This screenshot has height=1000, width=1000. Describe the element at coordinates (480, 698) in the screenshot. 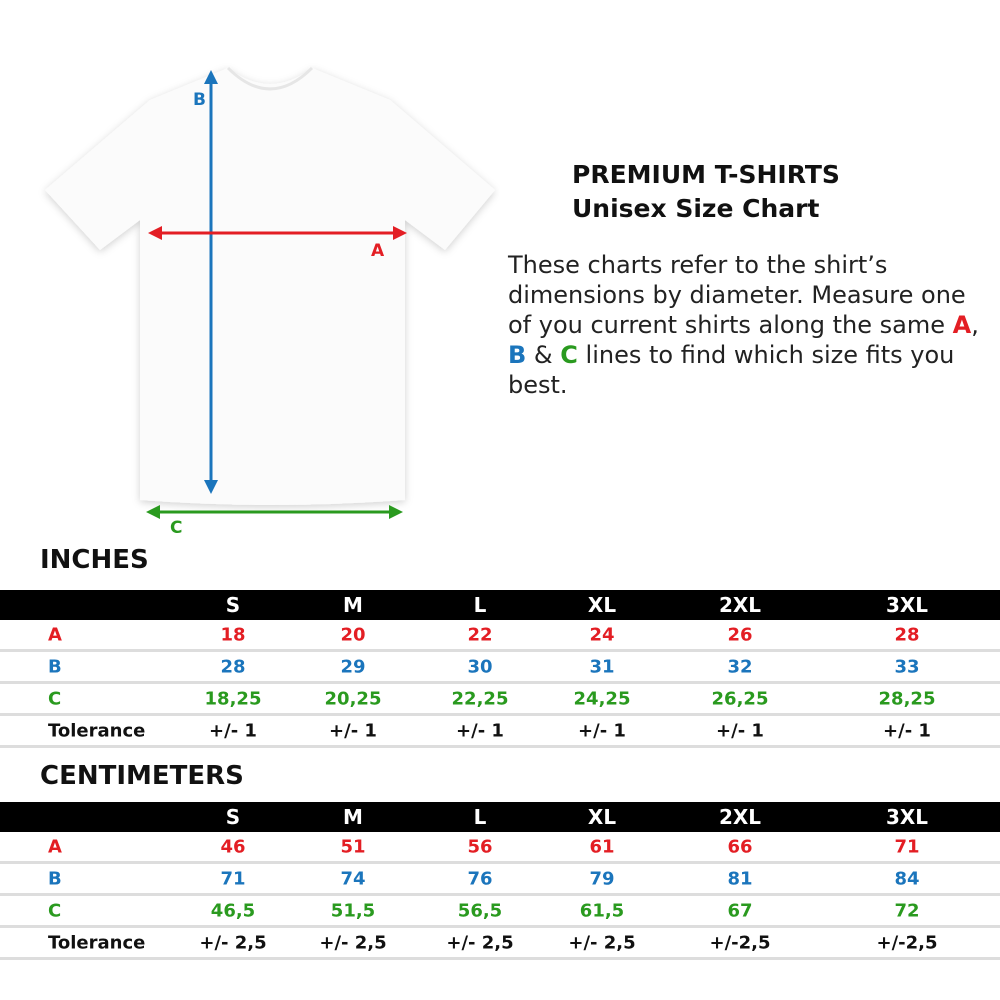

I see `table-cell: 22,25` at that location.